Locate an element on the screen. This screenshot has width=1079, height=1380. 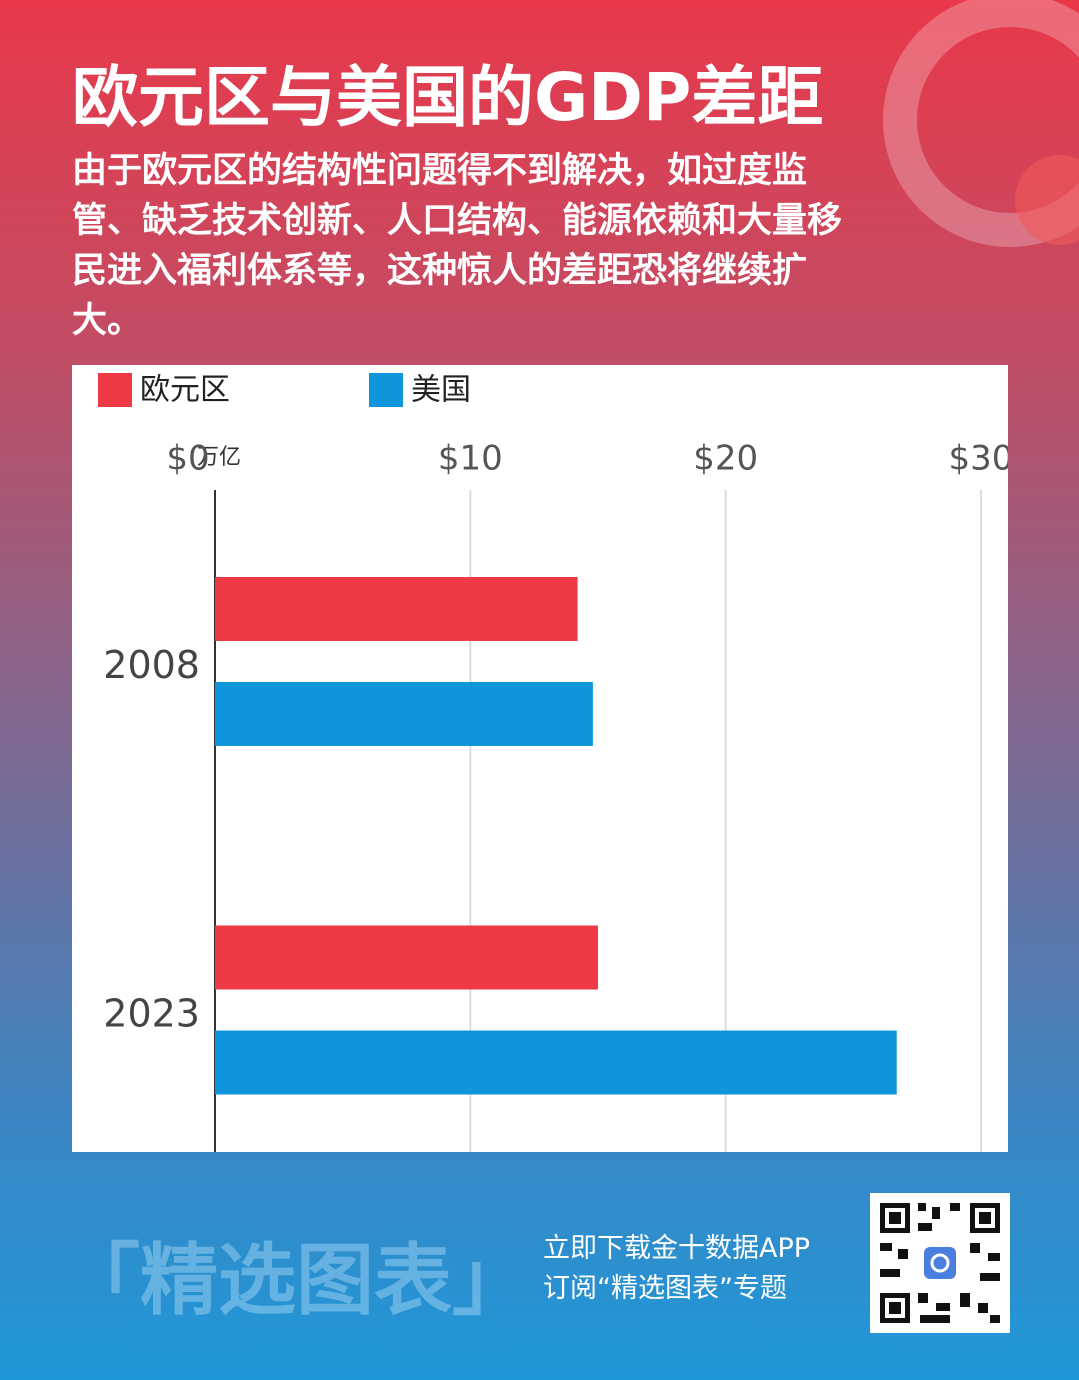
legend-label: 欧元区 is located at coordinates (185, 390).